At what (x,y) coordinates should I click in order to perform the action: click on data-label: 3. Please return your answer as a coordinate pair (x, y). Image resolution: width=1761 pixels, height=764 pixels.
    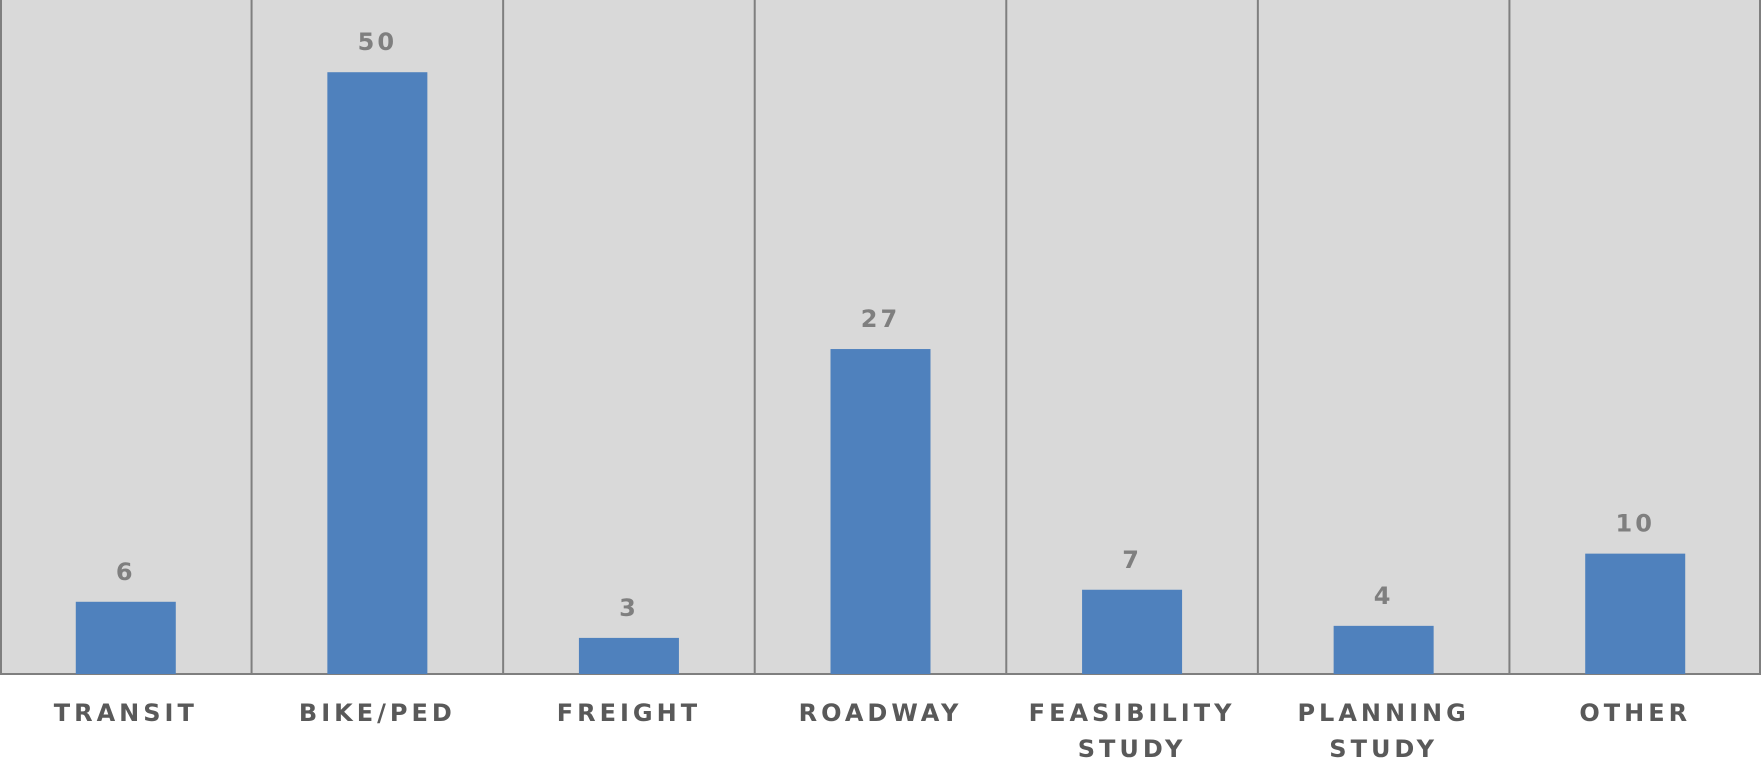
    Looking at the image, I should click on (629, 608).